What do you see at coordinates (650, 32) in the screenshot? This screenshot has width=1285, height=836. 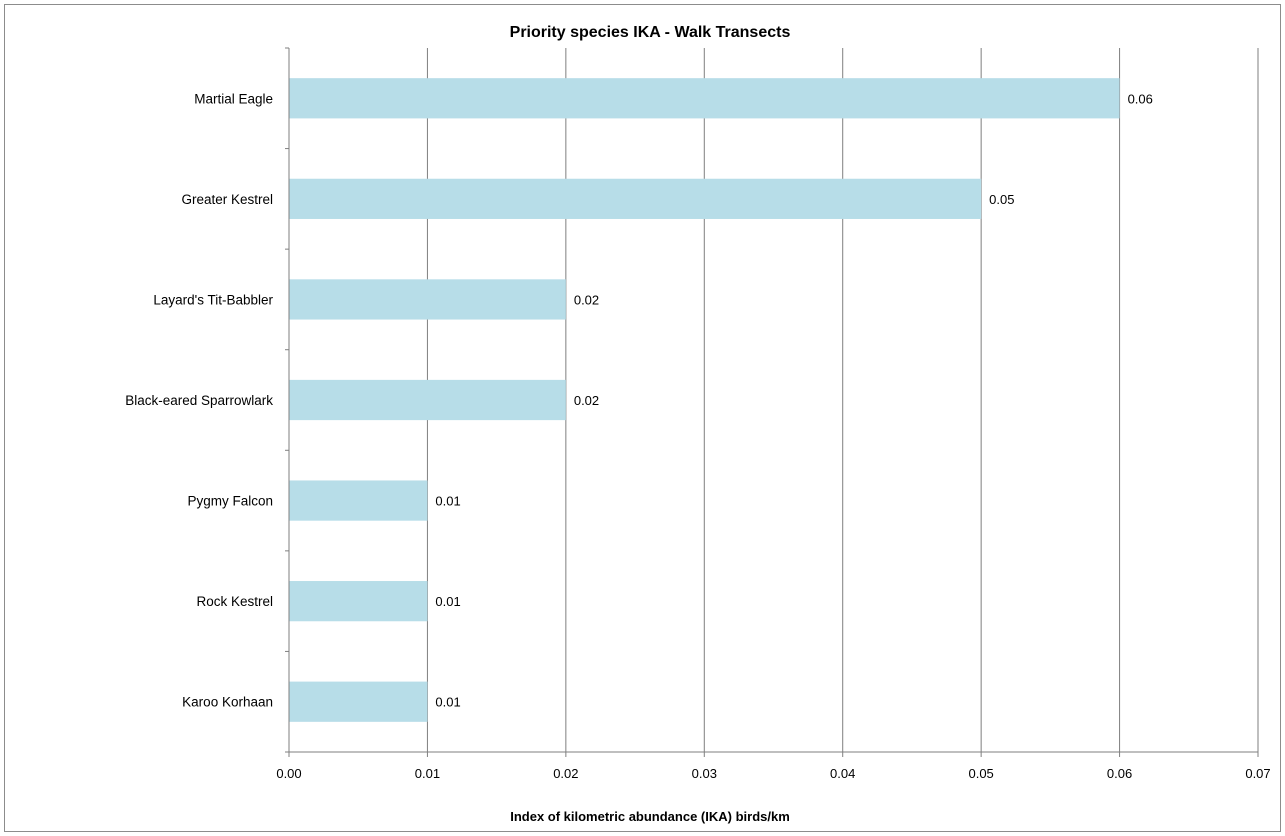 I see `chart-title: Priority species IKA - Walk Transects` at bounding box center [650, 32].